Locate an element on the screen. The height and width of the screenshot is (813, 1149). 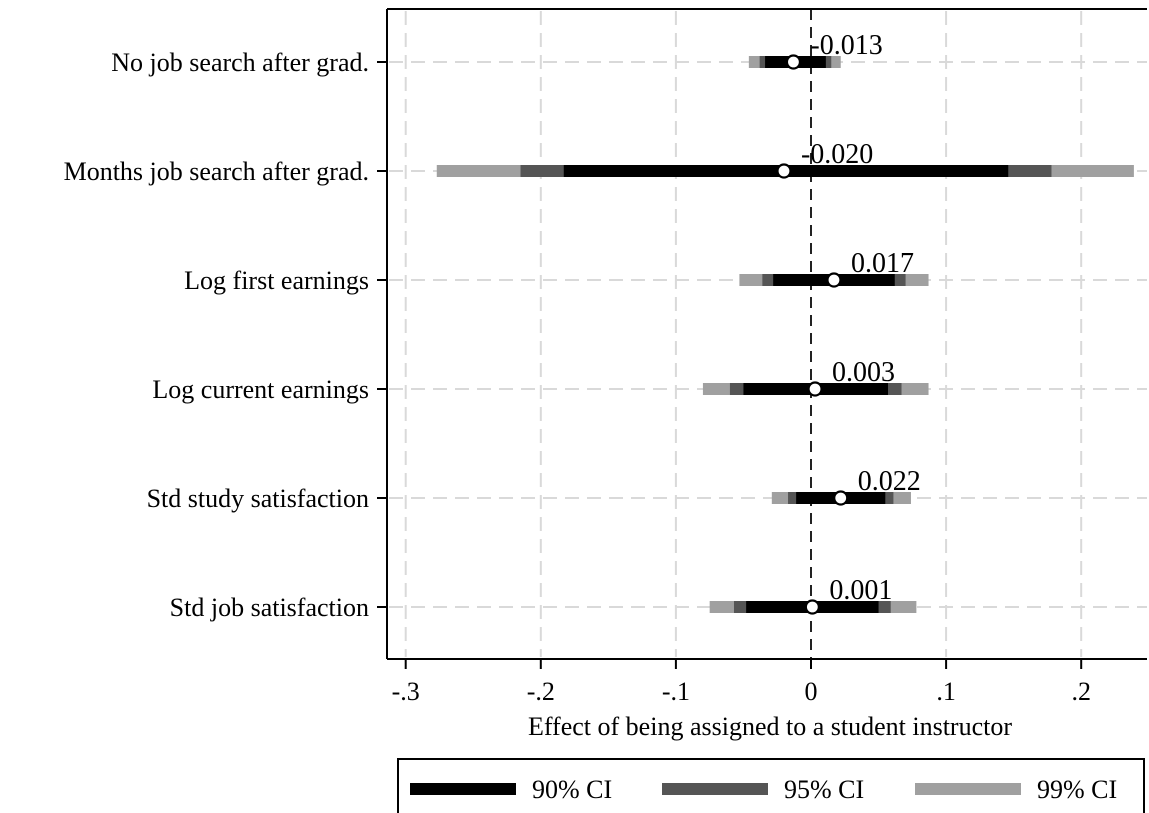
legend-label: 90% CI is located at coordinates (572, 789).